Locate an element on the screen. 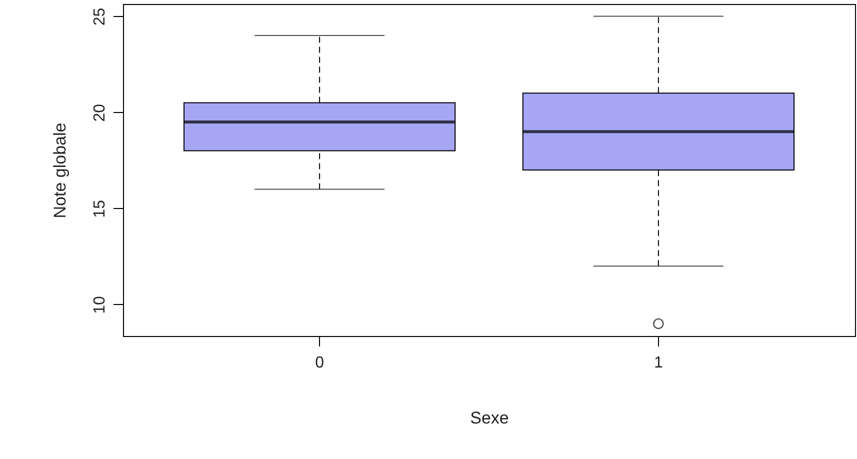 The width and height of the screenshot is (857, 459). x-tick-label: 1 is located at coordinates (658, 363).